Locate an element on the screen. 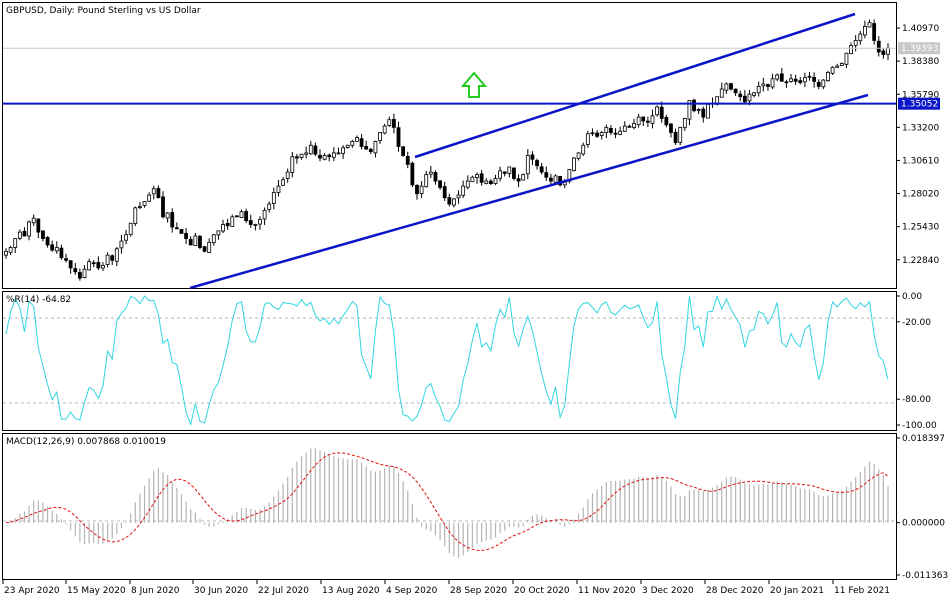 This screenshot has width=950, height=604. svg-text: 1.35052 is located at coordinates (919, 105).